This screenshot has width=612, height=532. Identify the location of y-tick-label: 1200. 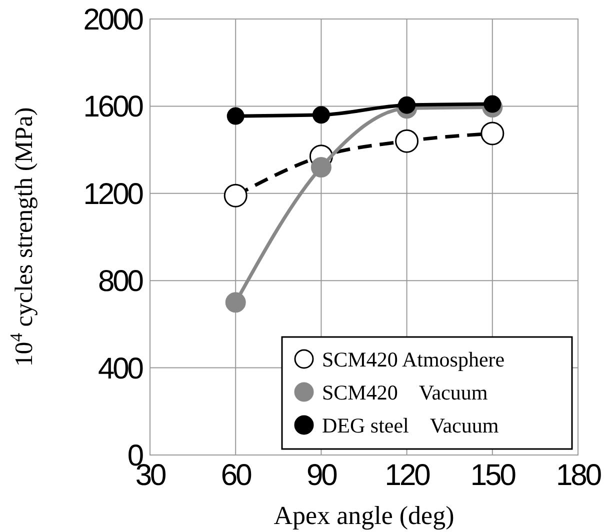
(113, 194).